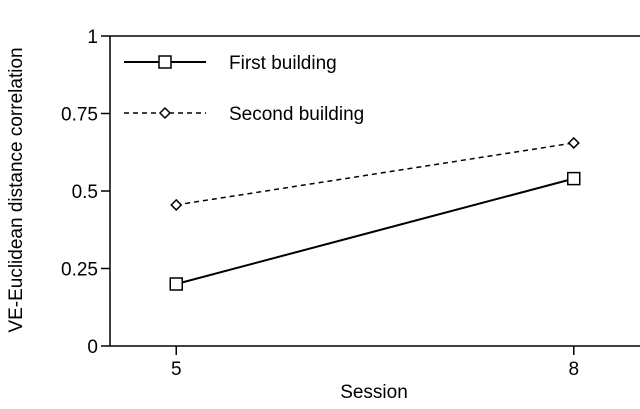  What do you see at coordinates (283, 63) in the screenshot?
I see `legend-label-first-building: First building` at bounding box center [283, 63].